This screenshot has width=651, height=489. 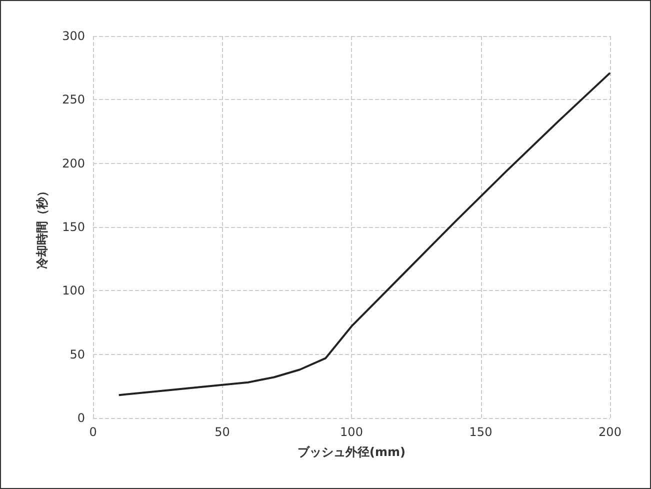 What do you see at coordinates (222, 432) in the screenshot?
I see `x-tick-label: 50` at bounding box center [222, 432].